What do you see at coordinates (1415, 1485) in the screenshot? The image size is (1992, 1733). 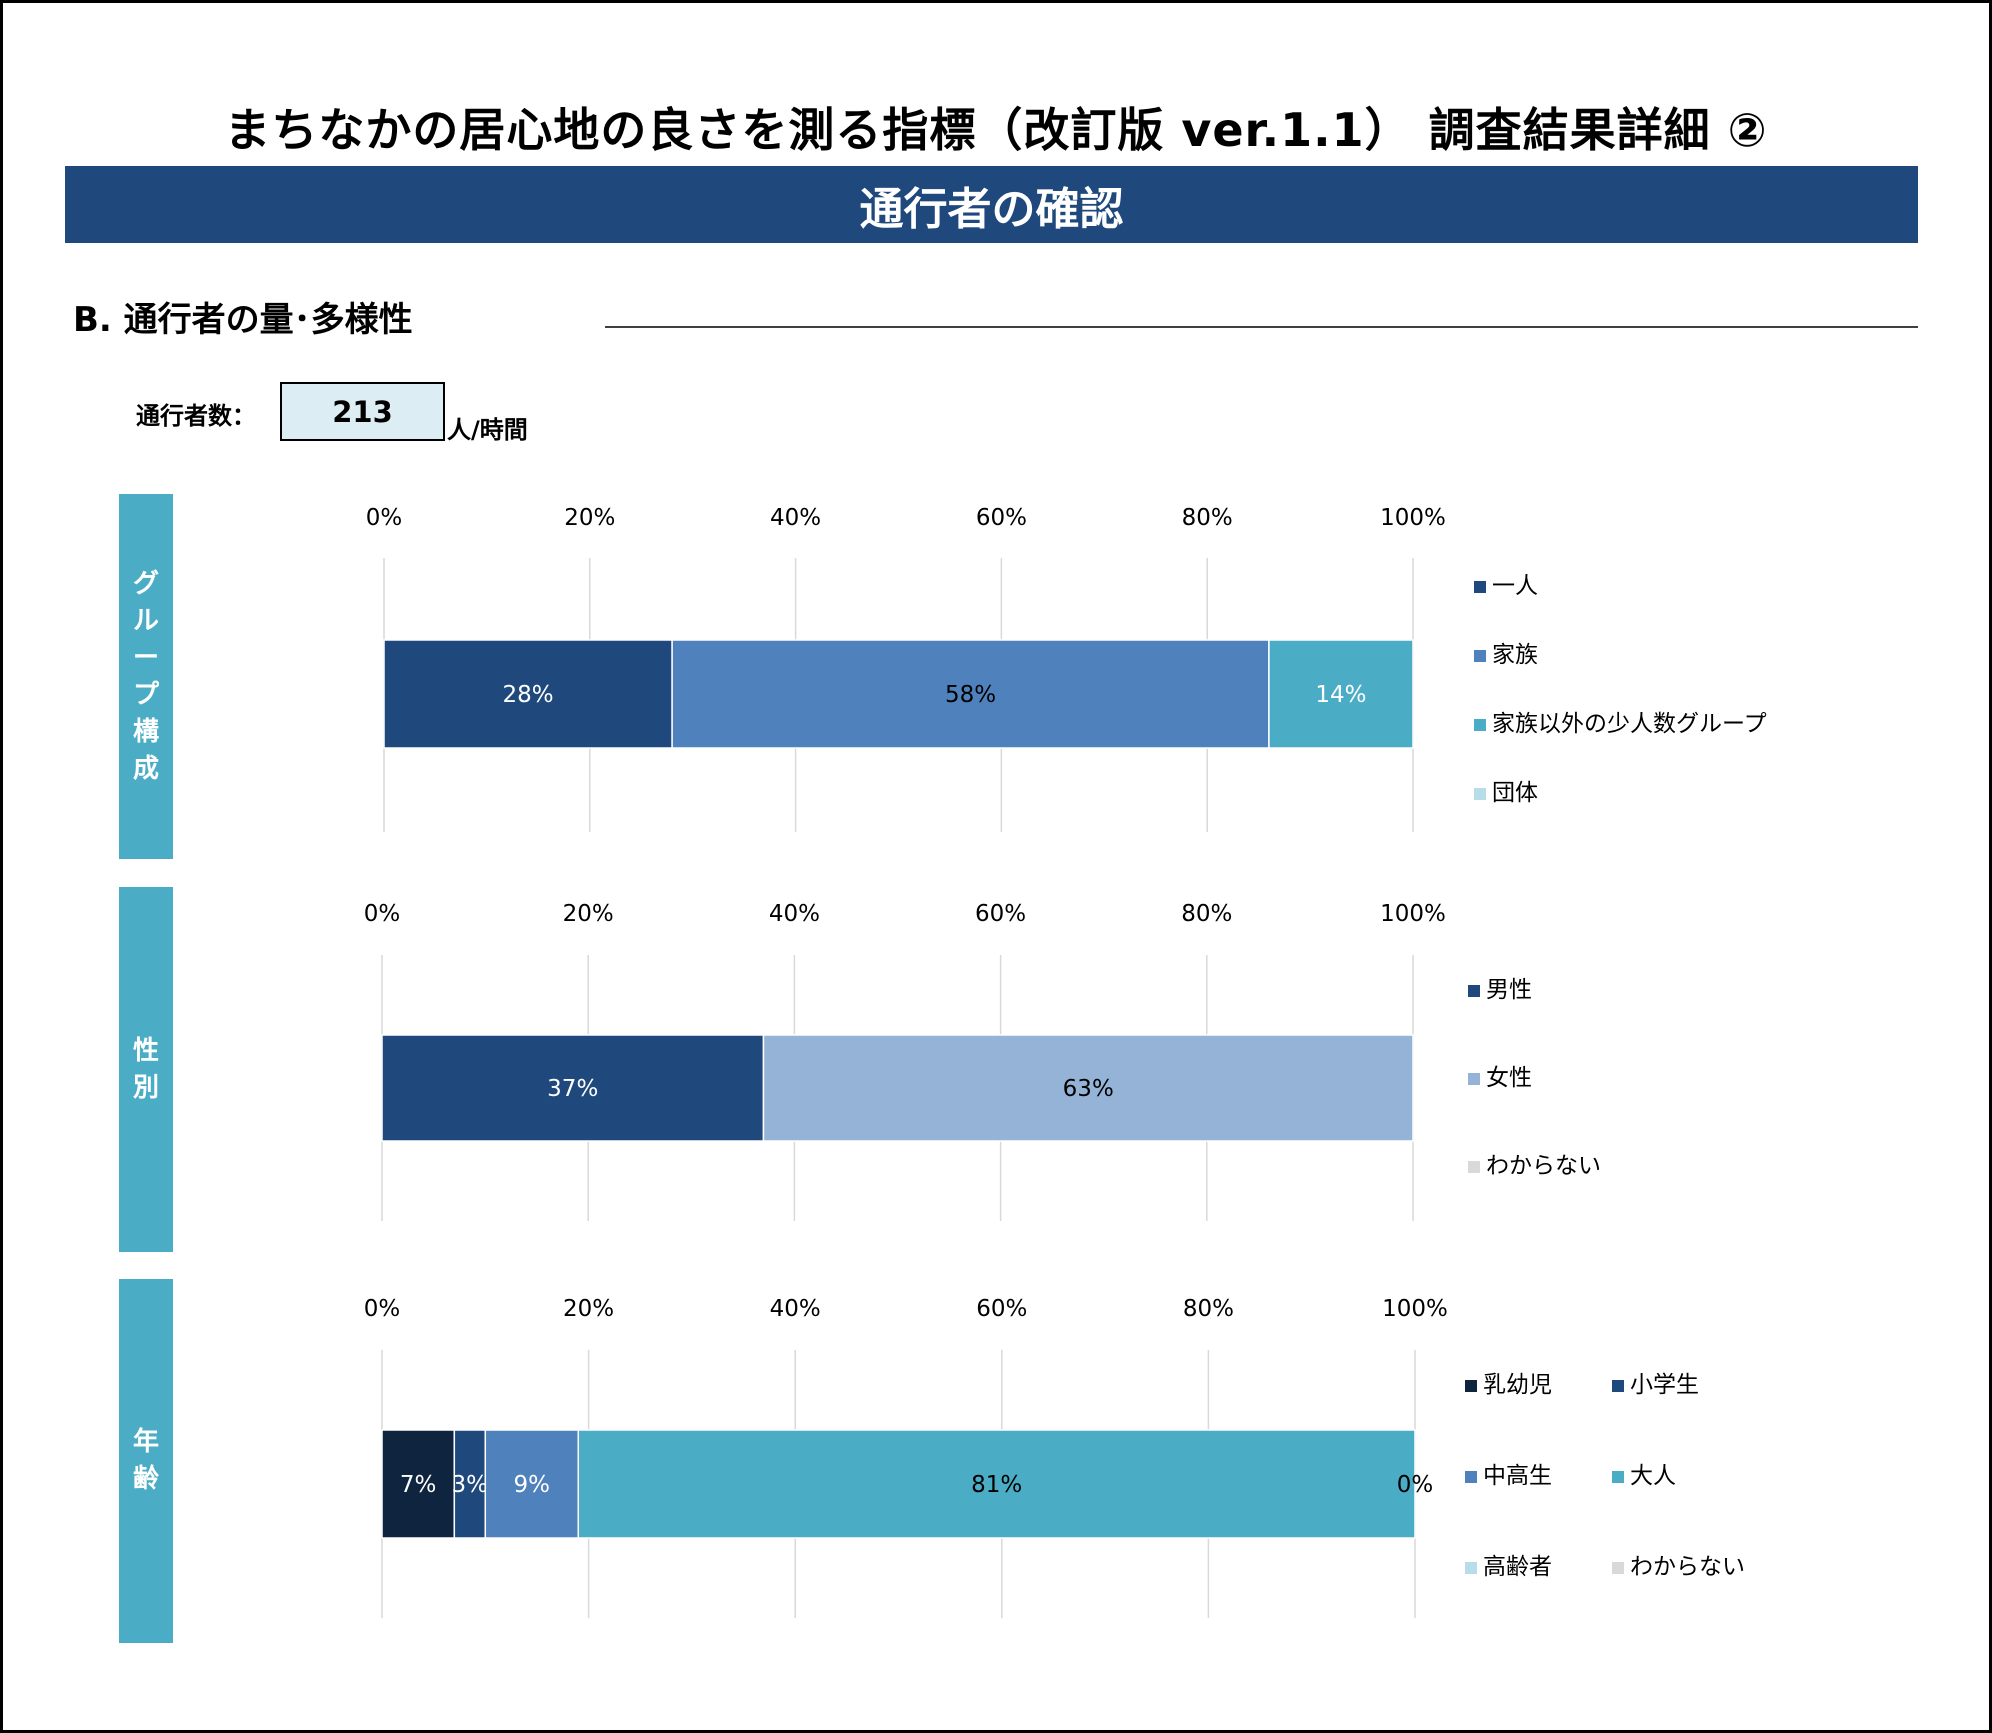 I see `data-label: 0%` at bounding box center [1415, 1485].